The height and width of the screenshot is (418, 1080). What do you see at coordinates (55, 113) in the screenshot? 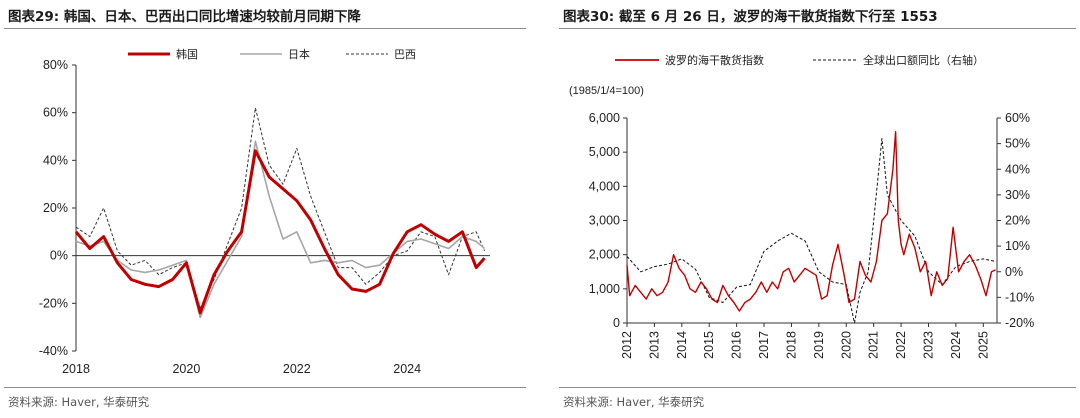
I see `y-tick-label: 60%` at bounding box center [55, 113].